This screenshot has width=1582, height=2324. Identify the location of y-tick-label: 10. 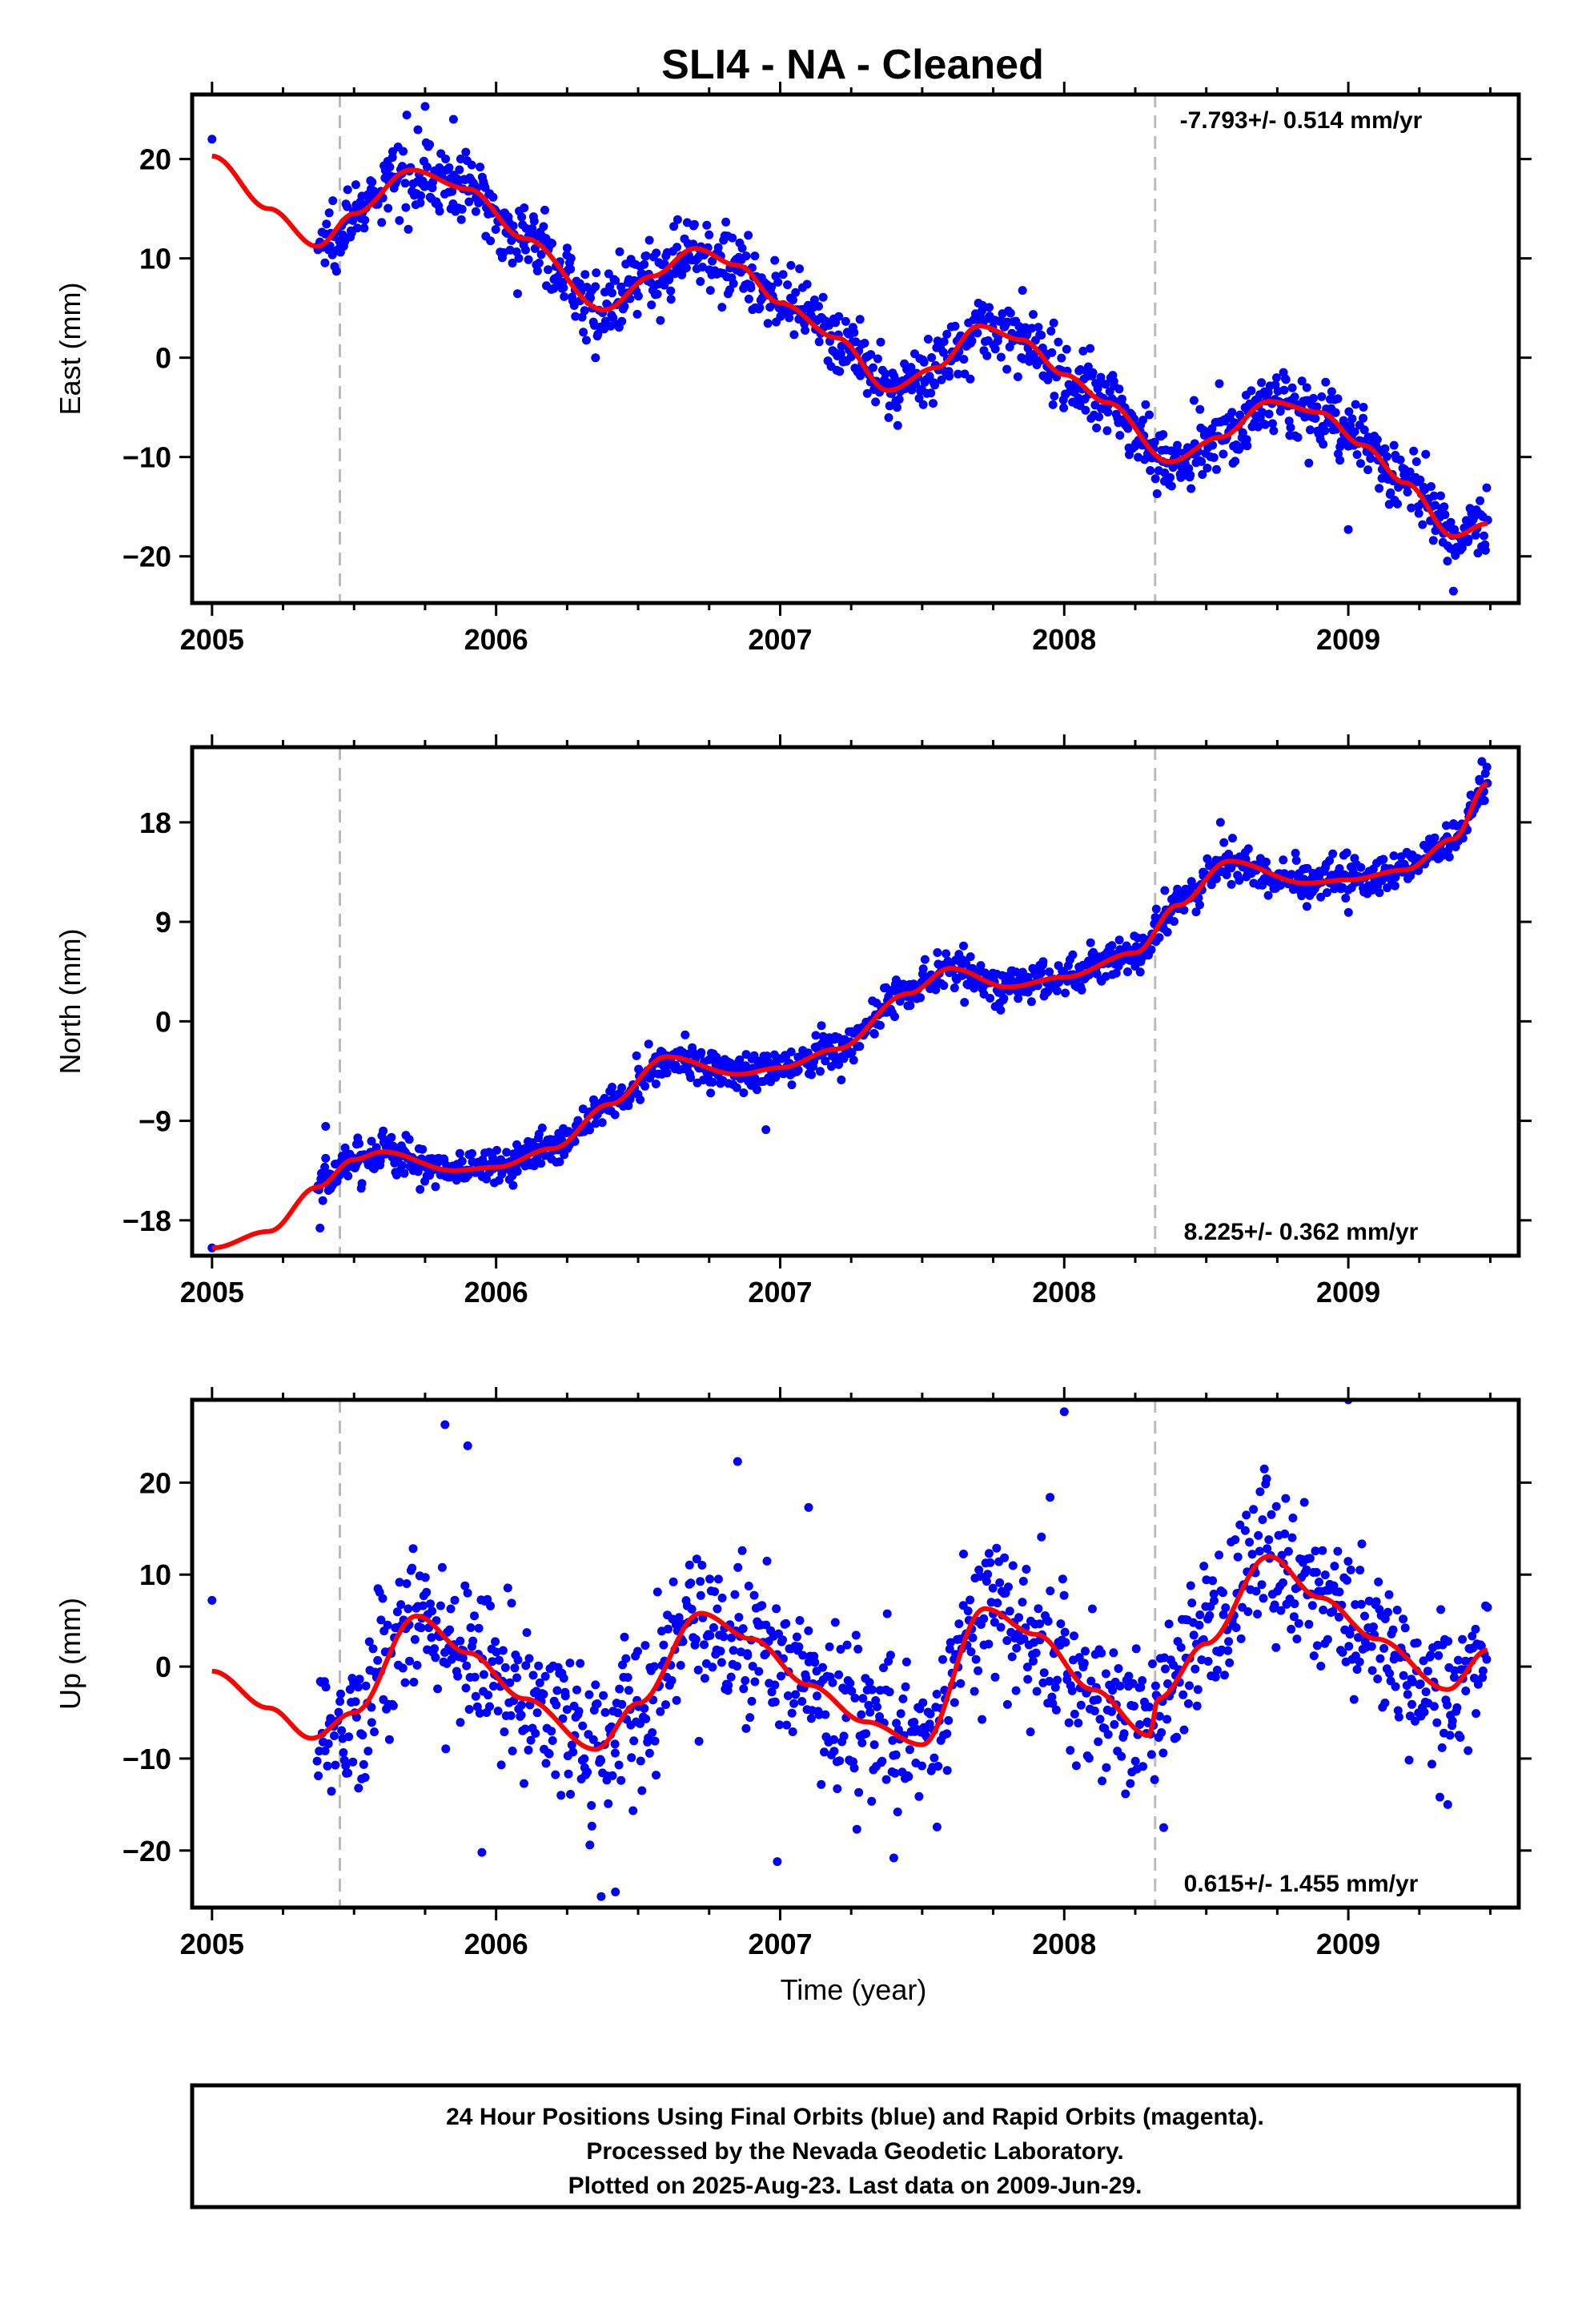
(155, 1574).